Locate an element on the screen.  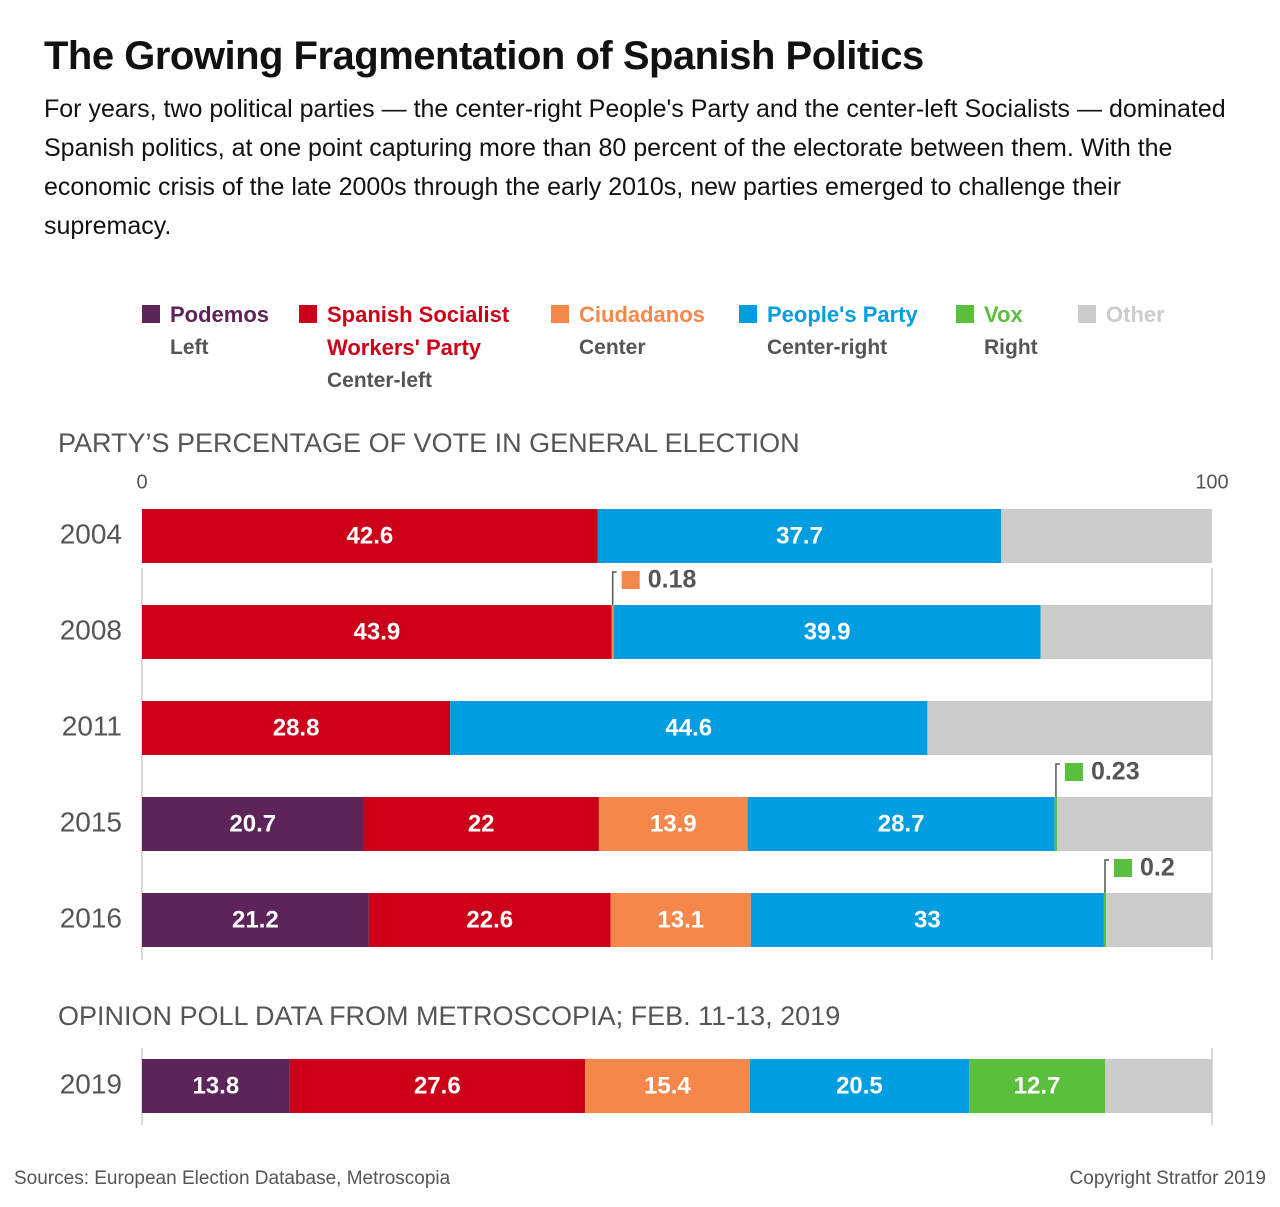
legend-name: People's Party is located at coordinates (842, 314).